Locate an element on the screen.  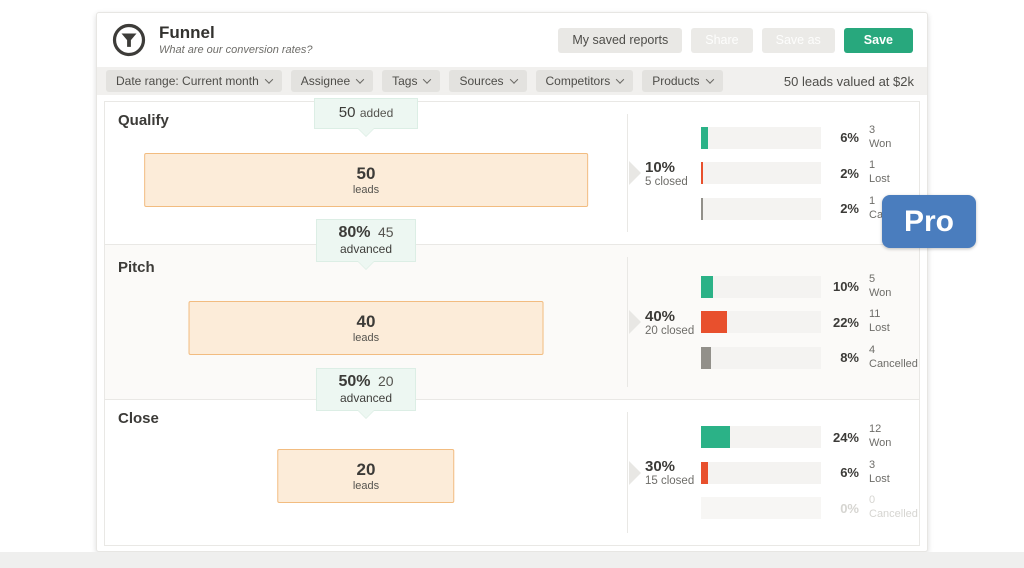
outcome-row-cancelled: 8% 4 Cancelled is located at coordinates (810, 358).